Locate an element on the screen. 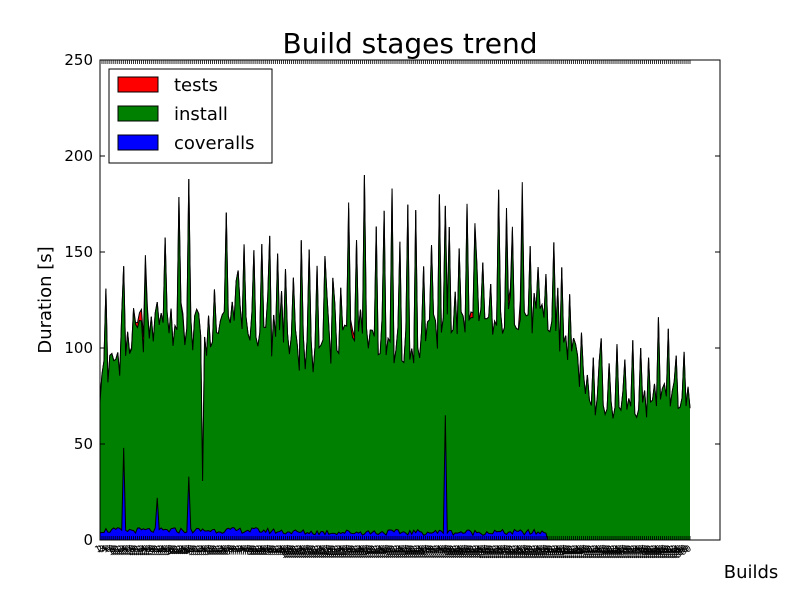  x-tick-label: 8 is located at coordinates (112, 550).